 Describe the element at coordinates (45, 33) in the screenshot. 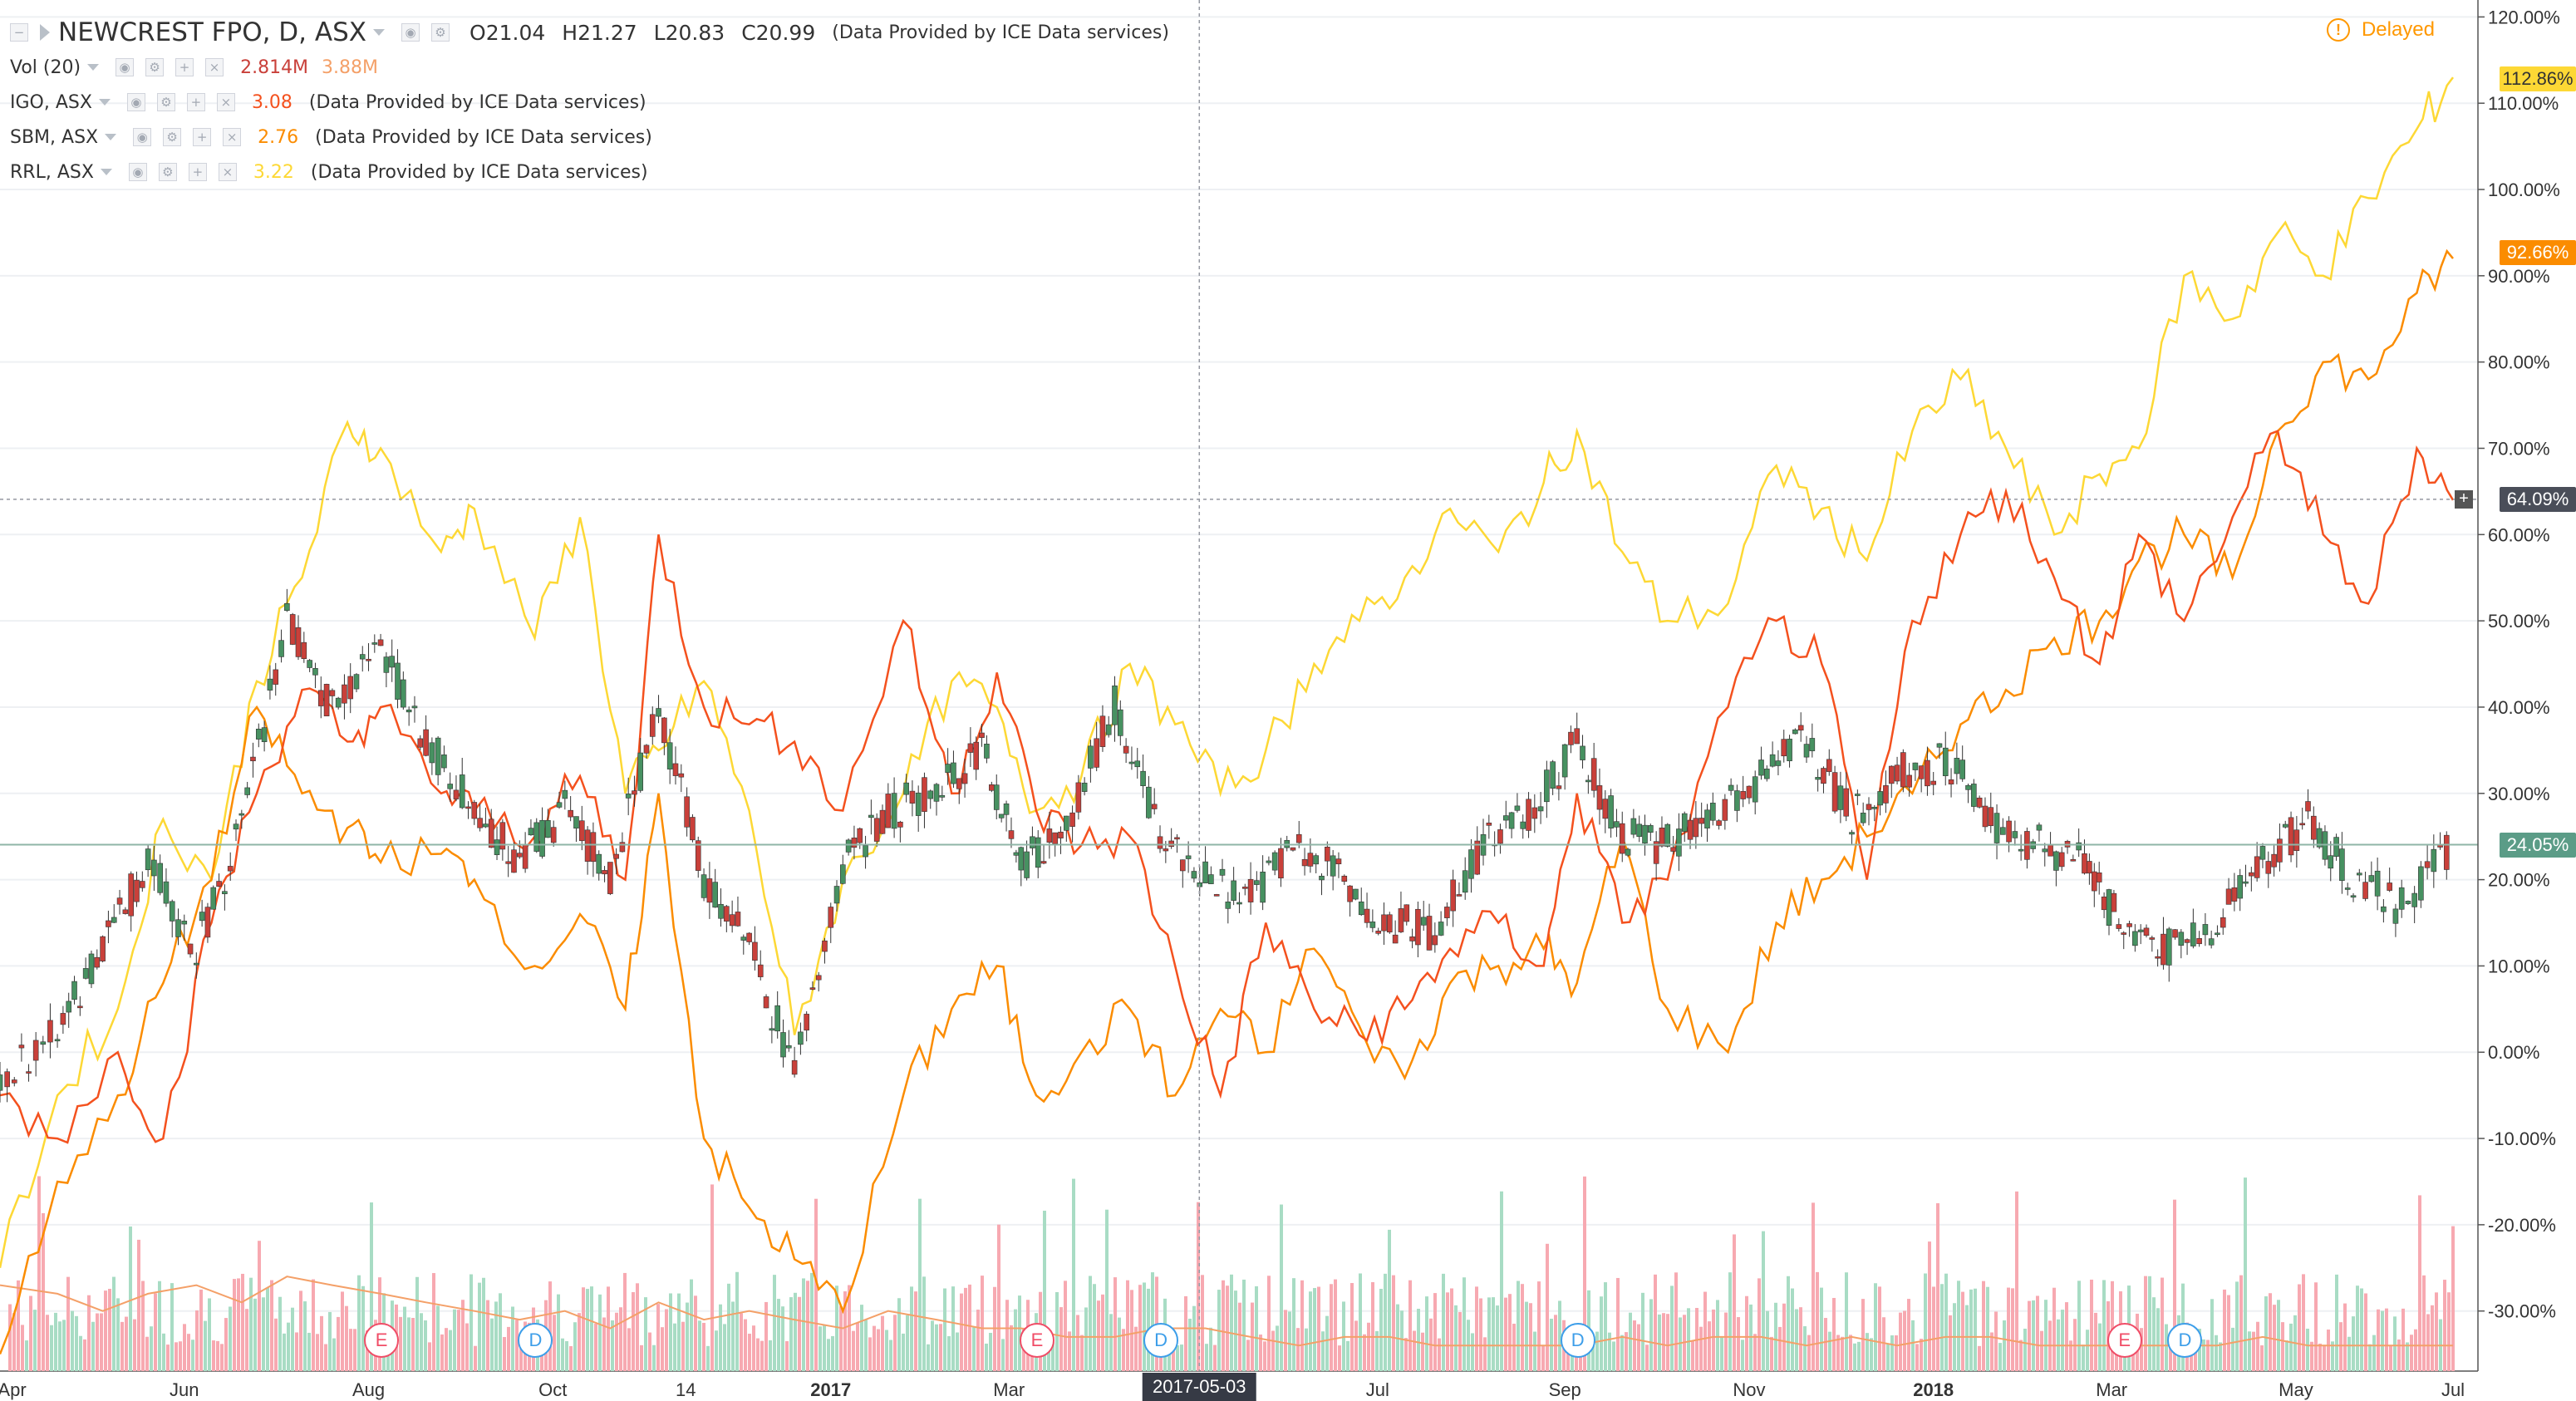

I see `flag-icon` at that location.